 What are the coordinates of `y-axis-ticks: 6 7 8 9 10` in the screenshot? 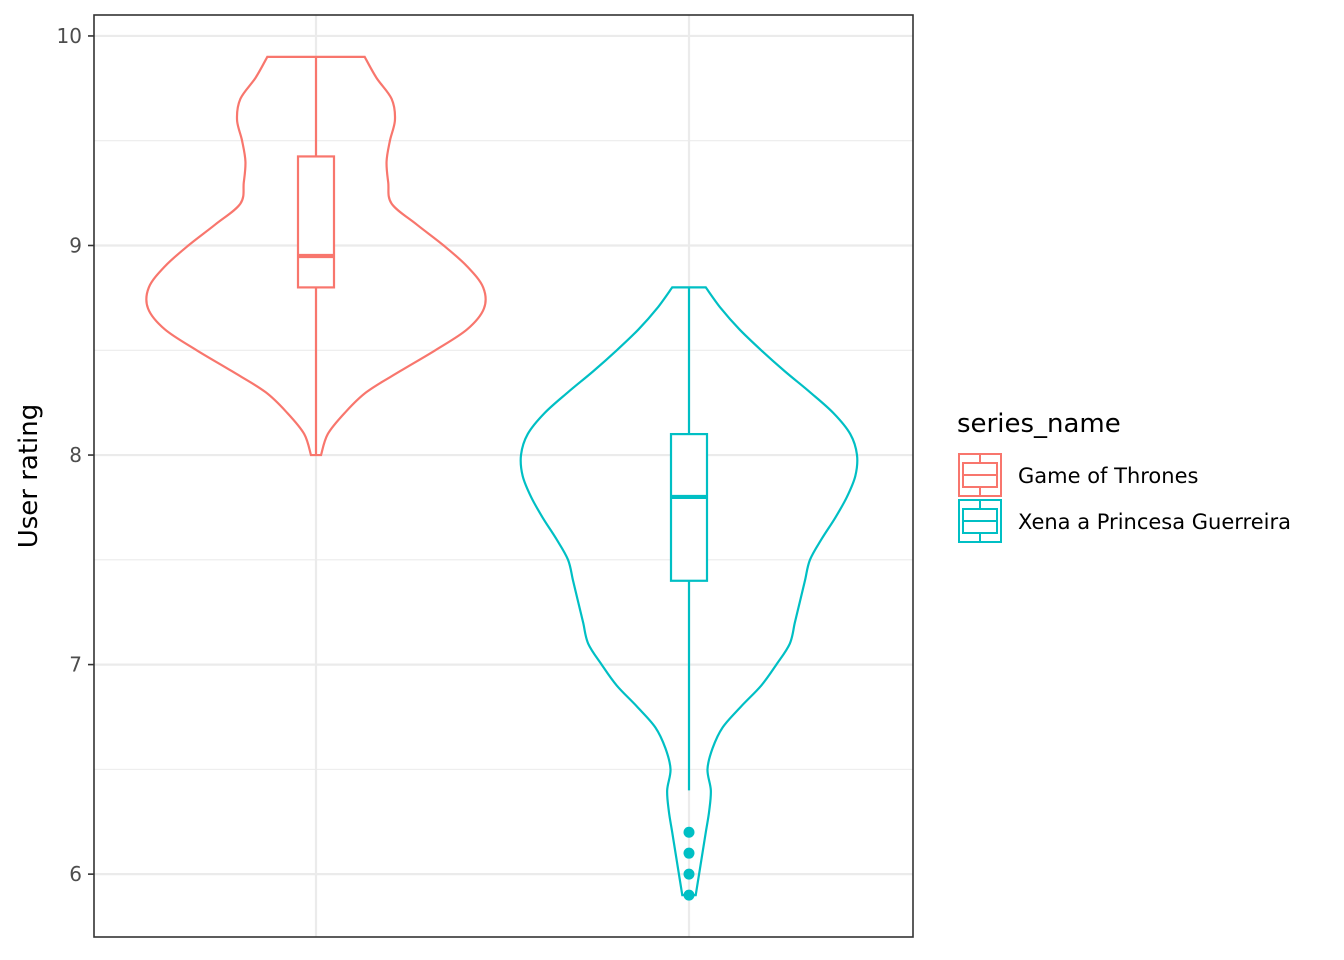 It's located at (75, 455).